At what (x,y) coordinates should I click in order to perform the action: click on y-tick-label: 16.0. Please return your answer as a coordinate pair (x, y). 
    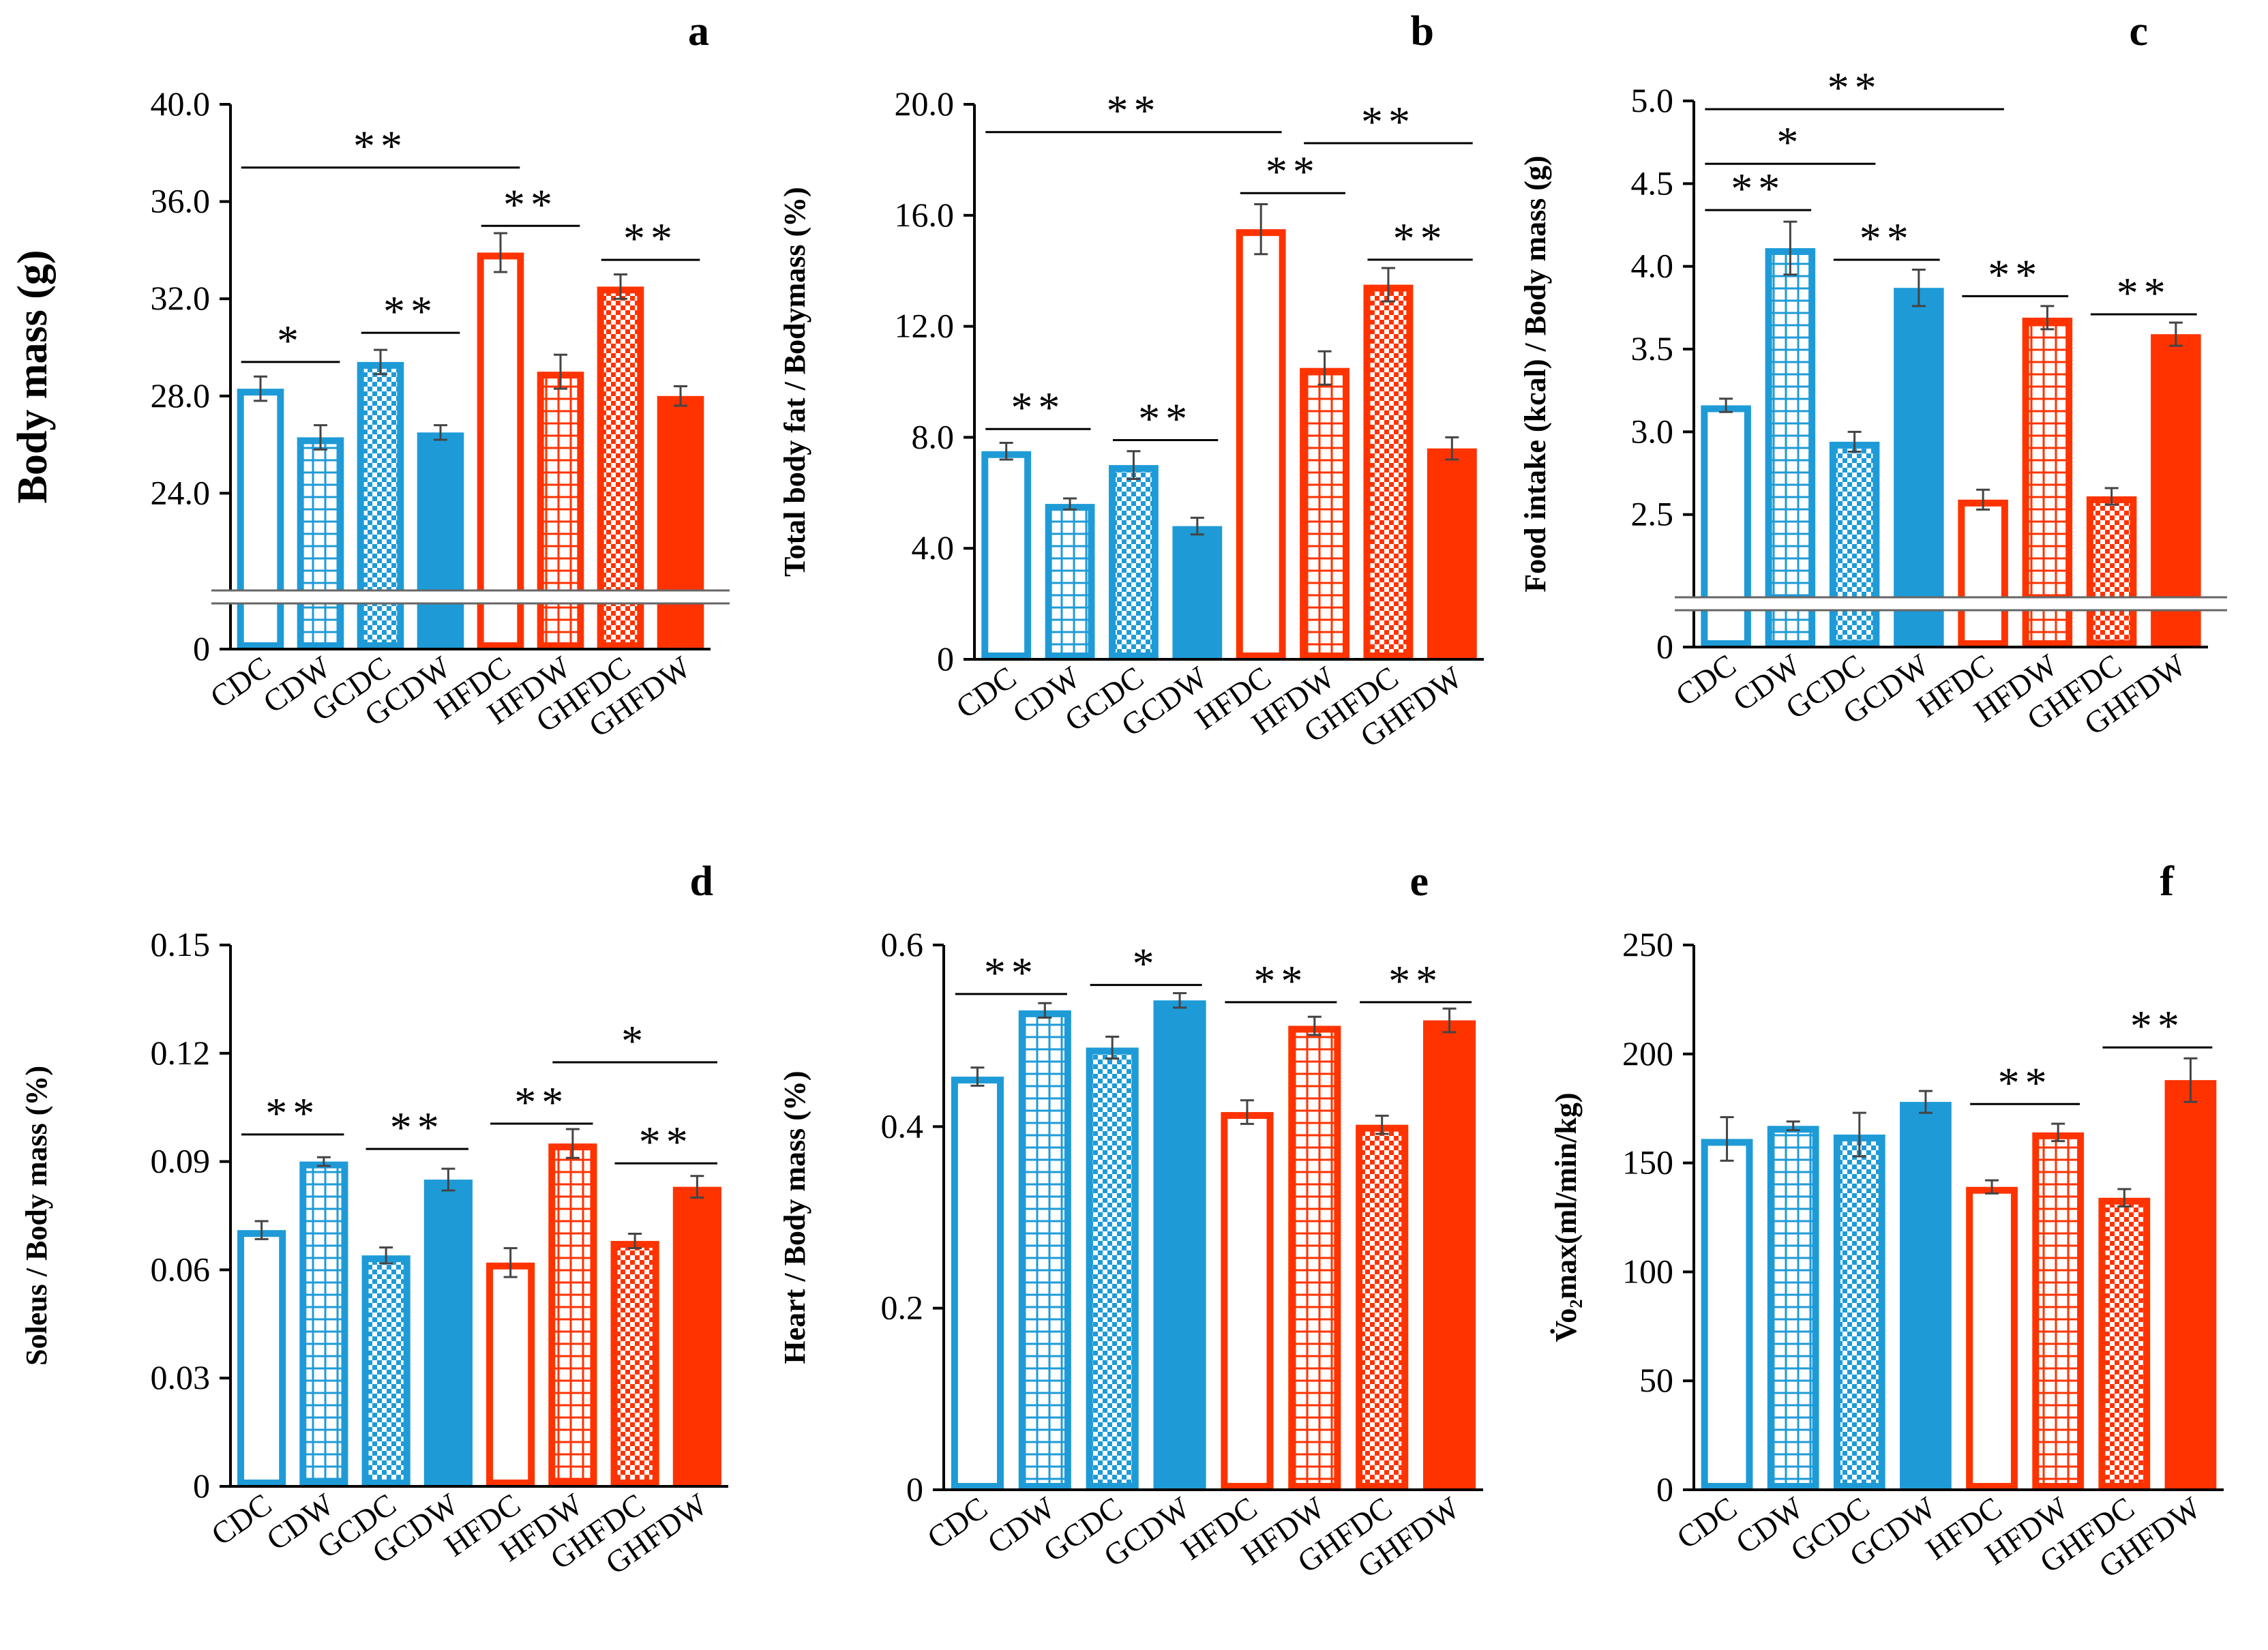
    Looking at the image, I should click on (925, 215).